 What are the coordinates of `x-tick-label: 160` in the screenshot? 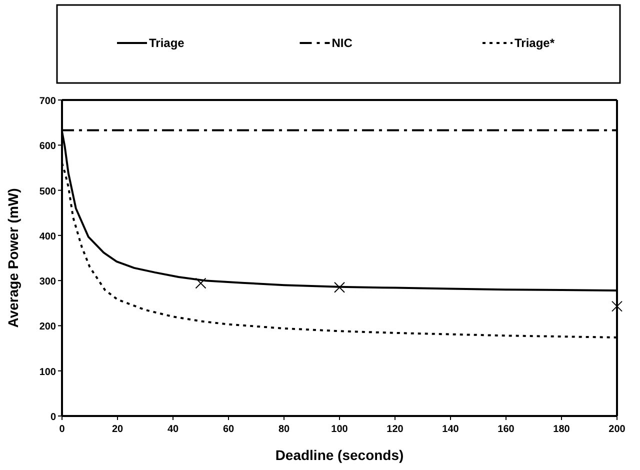 It's located at (506, 429).